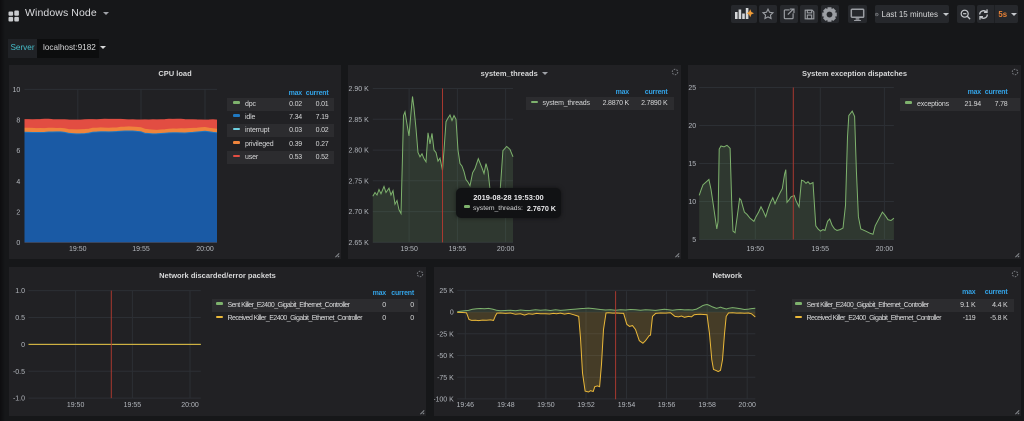  Describe the element at coordinates (20, 318) in the screenshot. I see `svg-text: 0.5` at that location.